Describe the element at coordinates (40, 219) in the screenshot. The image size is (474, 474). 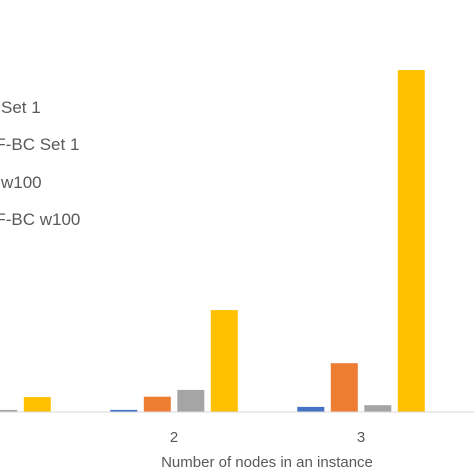
I see `legend-entry-bf-bc-w100: BF-BC w100` at that location.